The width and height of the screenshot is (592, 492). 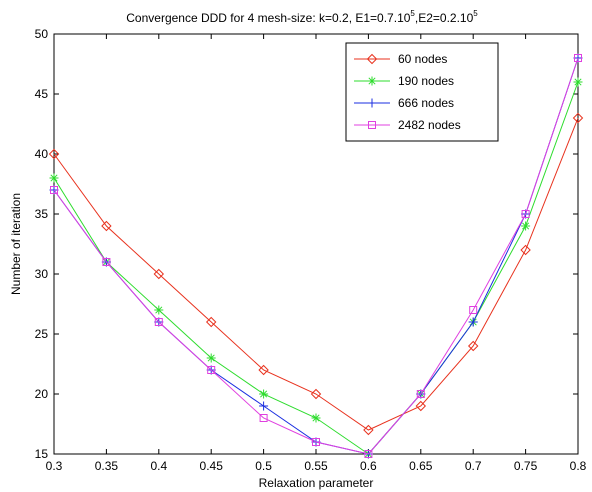 I want to click on y-tick-label: 40, so click(x=42, y=154).